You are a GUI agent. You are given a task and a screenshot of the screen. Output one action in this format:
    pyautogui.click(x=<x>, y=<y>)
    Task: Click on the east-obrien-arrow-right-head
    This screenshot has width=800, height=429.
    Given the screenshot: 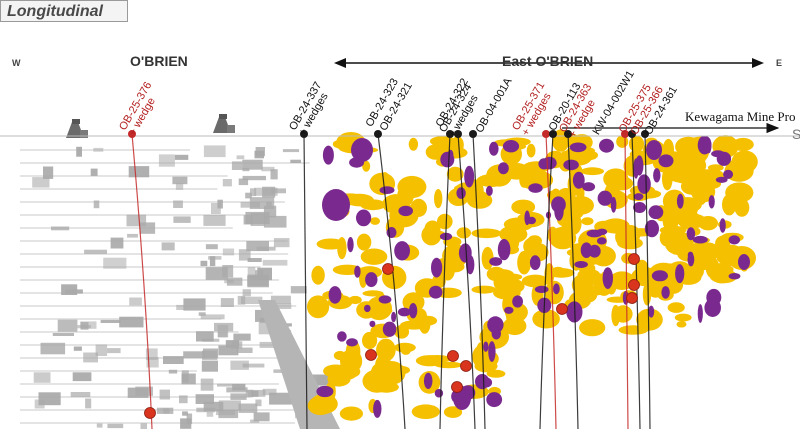 What is the action you would take?
    pyautogui.click(x=758, y=63)
    